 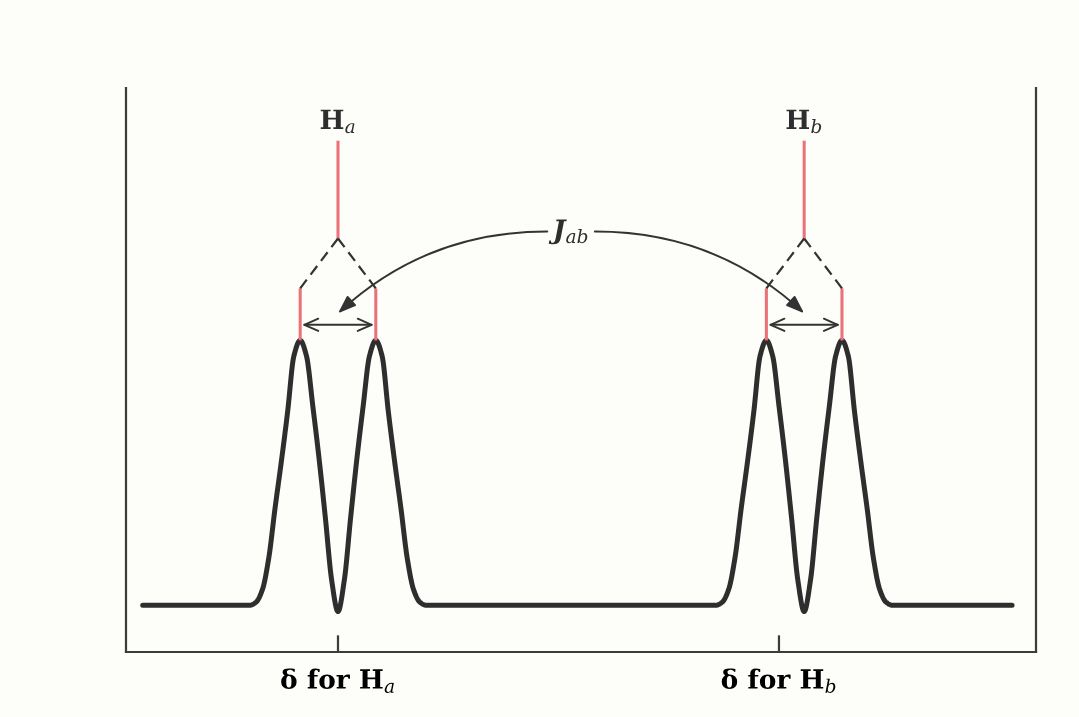 What do you see at coordinates (778, 680) in the screenshot?
I see `x-tick-label: δ for H$_{b}$` at bounding box center [778, 680].